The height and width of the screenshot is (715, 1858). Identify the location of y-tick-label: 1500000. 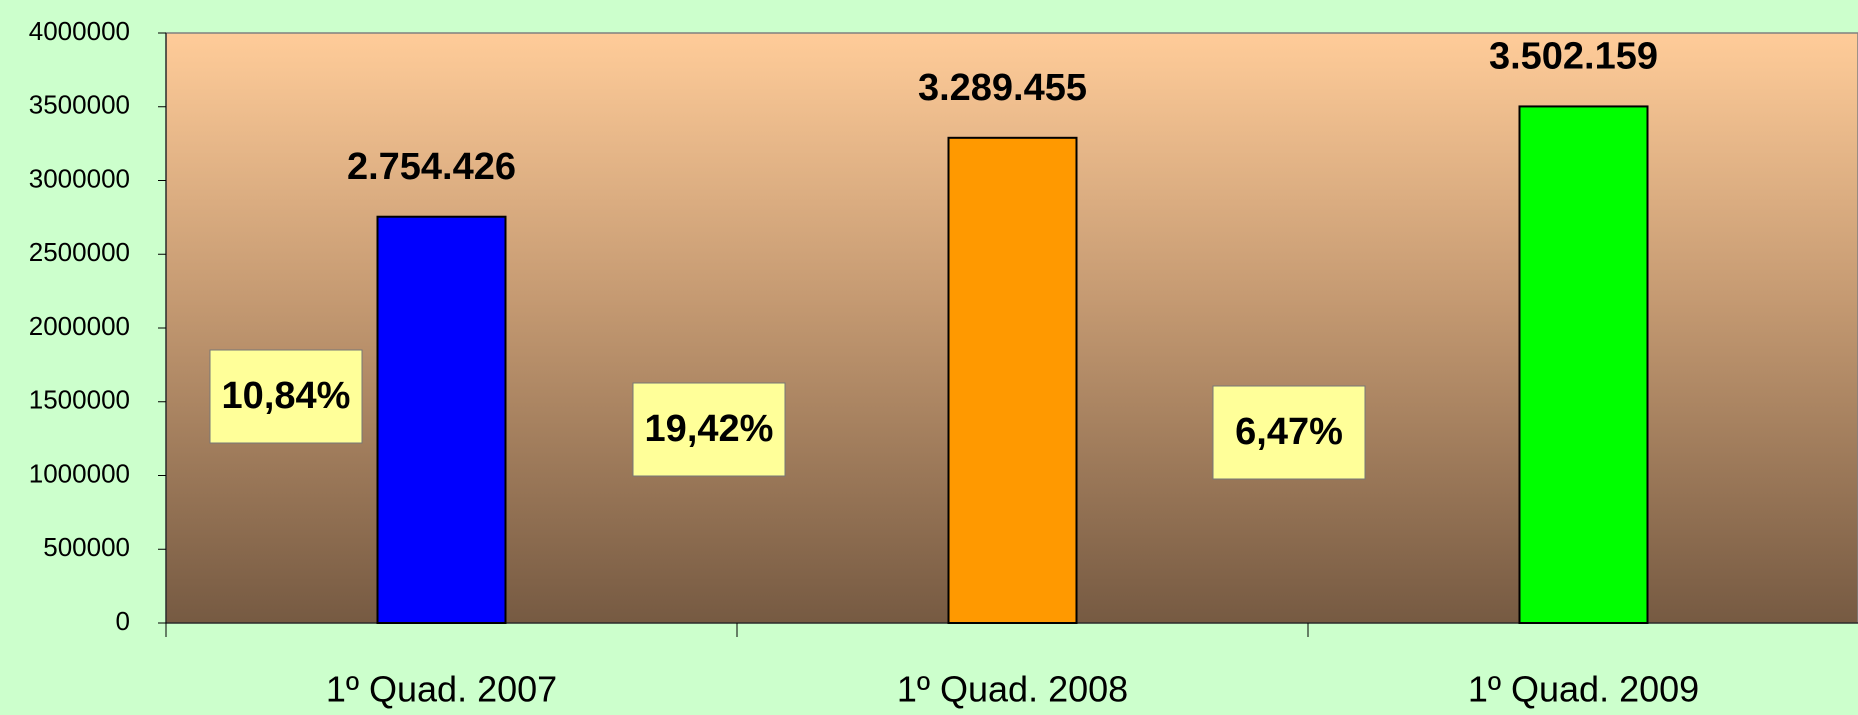
(79, 400).